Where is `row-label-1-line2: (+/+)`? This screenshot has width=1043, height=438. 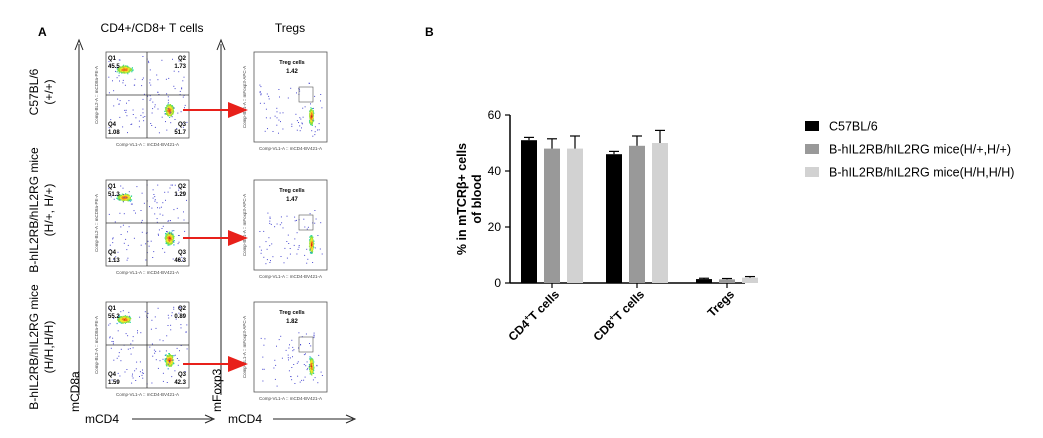 row-label-1-line2: (+/+) is located at coordinates (49, 91).